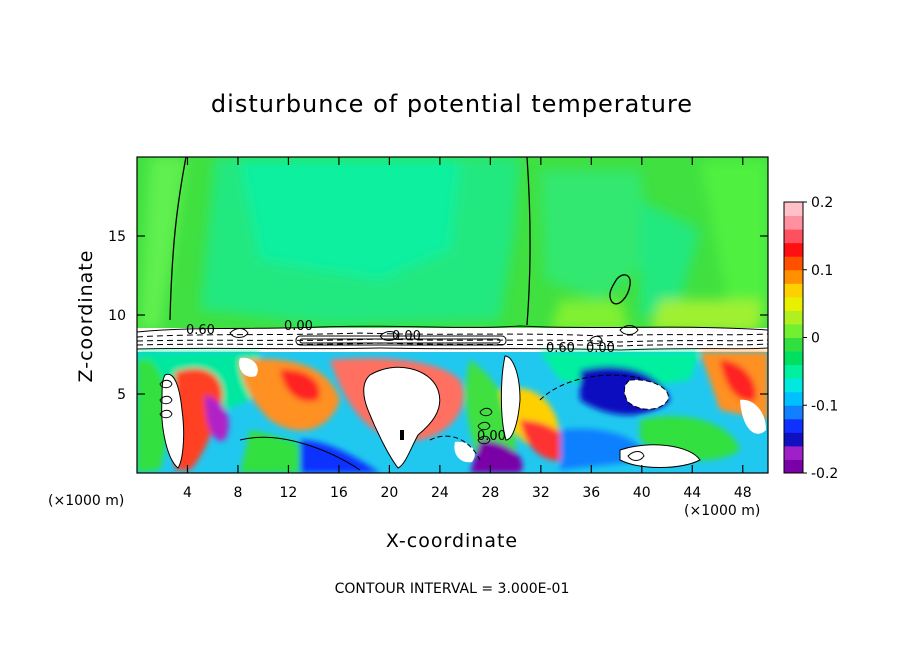  Describe the element at coordinates (810, 338) in the screenshot. I see `colorbar: 0.2 0.1 0 -0.1 -0.2` at that location.